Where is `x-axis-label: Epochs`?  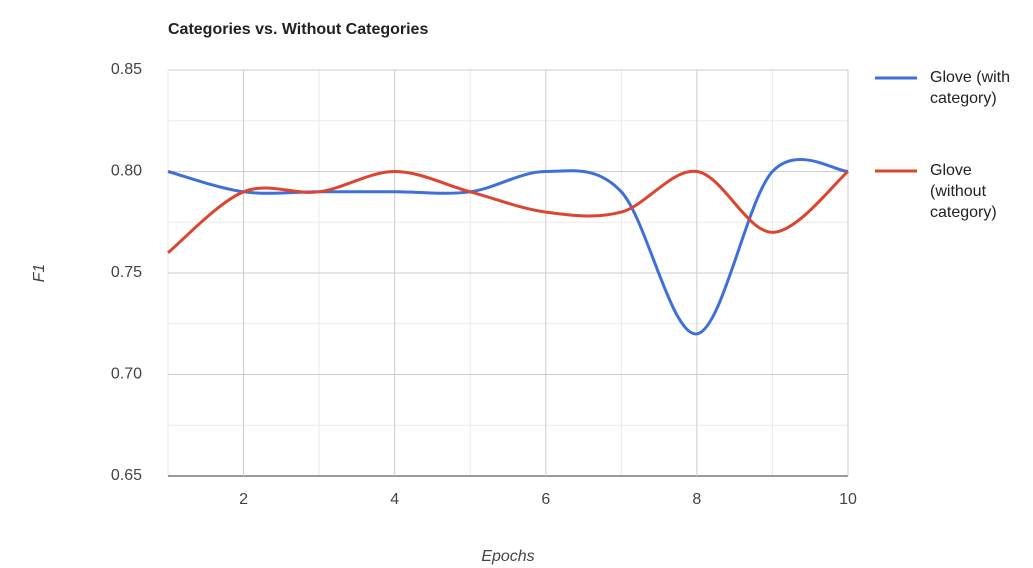
x-axis-label: Epochs is located at coordinates (507, 556).